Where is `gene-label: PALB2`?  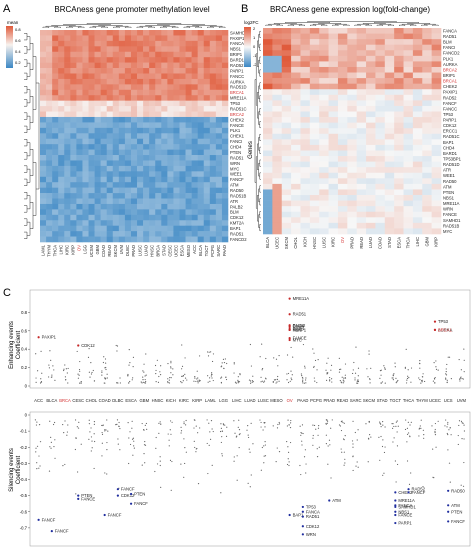 gene-label: PALB2 is located at coordinates (236, 206).